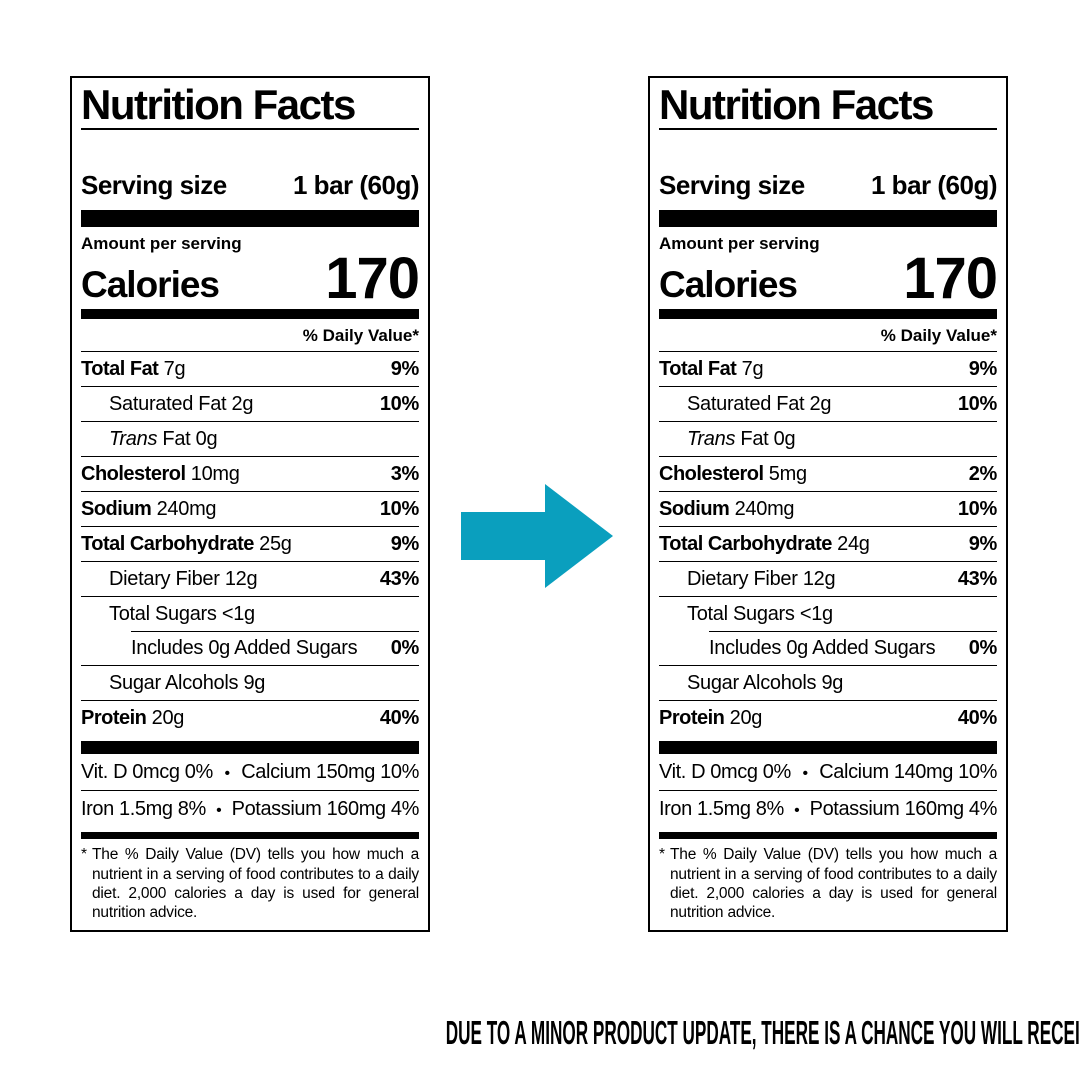 This screenshot has height=1080, width=1080. I want to click on micronutrient-row: Vit. D 0mcg 0% • Calcium 140mg 10%, so click(828, 772).